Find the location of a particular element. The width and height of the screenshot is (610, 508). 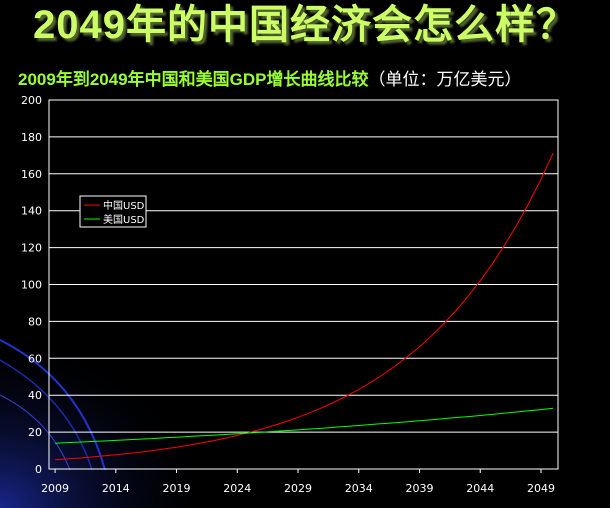

legend-label: 美国USD is located at coordinates (124, 219).